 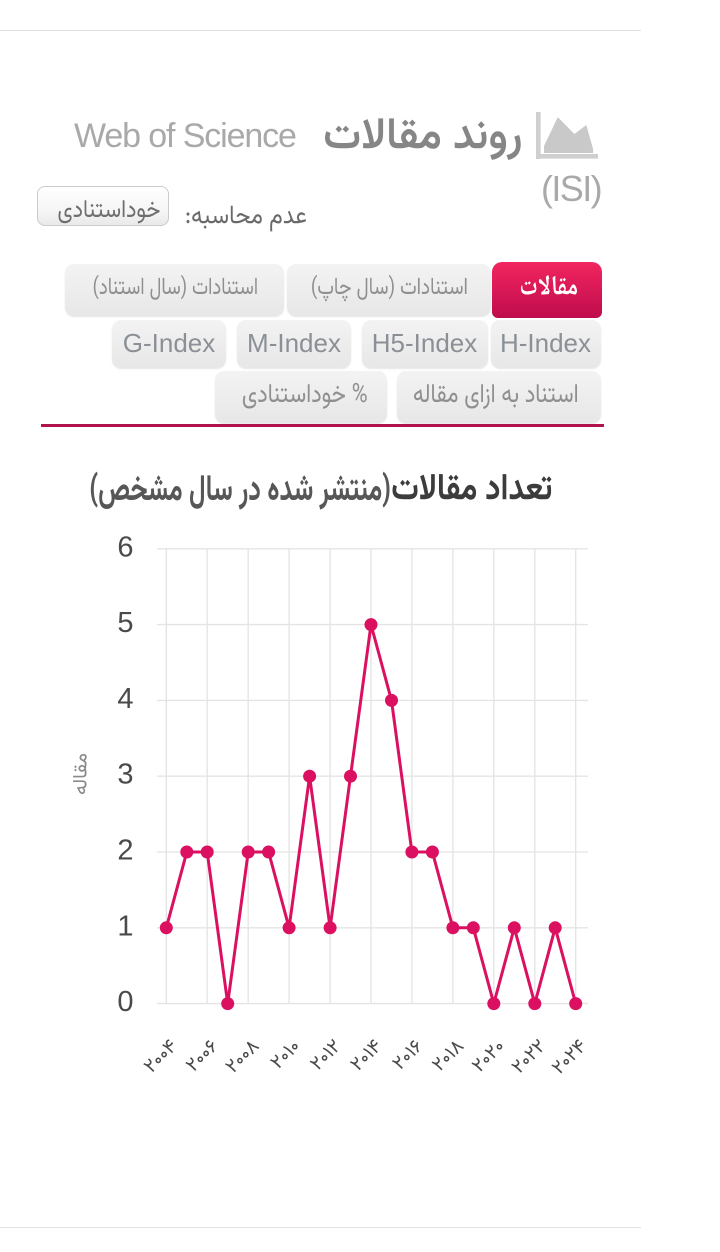 I want to click on svg-text: 4, so click(x=125, y=699).